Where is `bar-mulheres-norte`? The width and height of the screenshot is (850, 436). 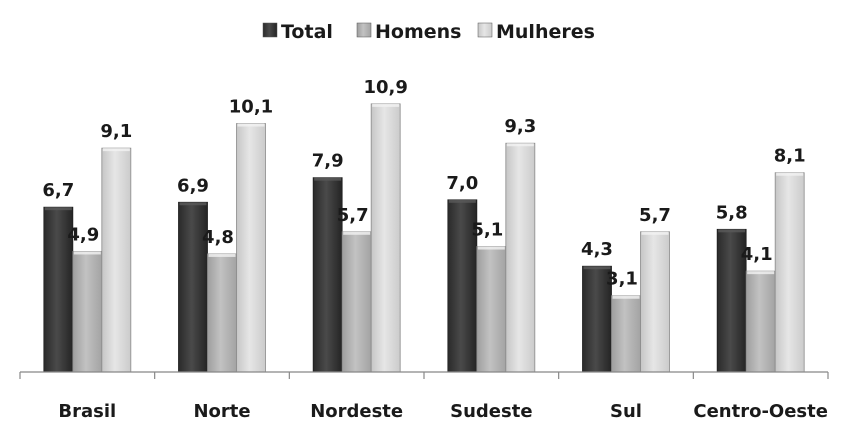
bar-mulheres-norte is located at coordinates (251, 248).